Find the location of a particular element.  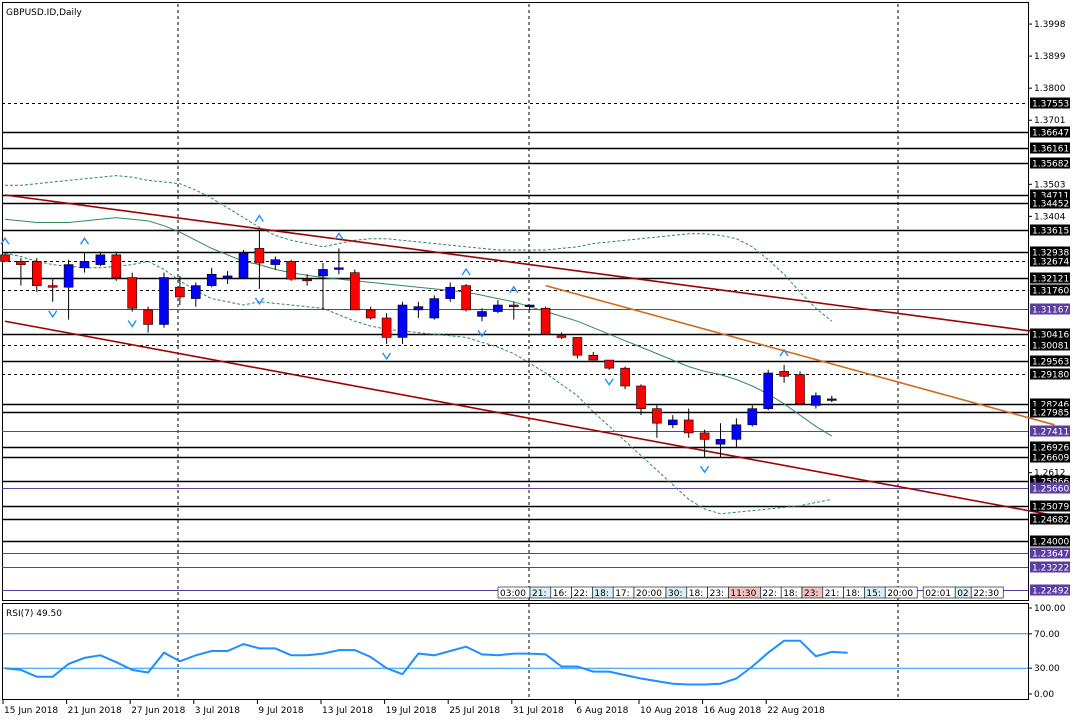

level-tag-label: 1.32938 is located at coordinates (1050, 254).